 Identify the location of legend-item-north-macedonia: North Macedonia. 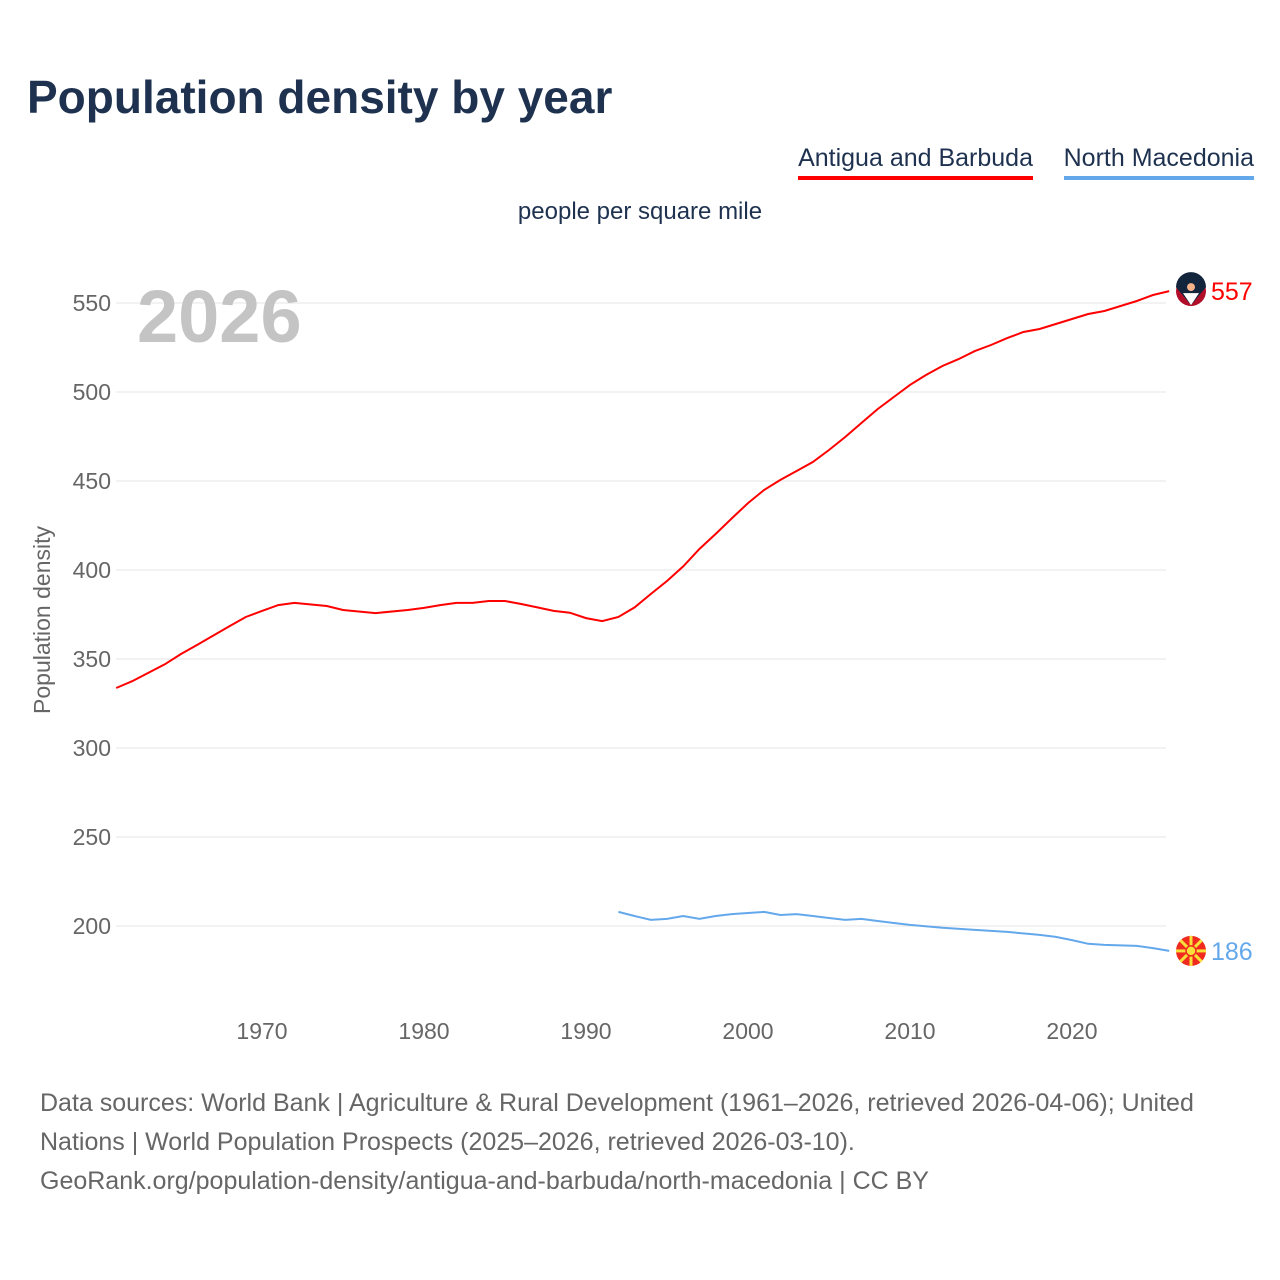
(1158, 162).